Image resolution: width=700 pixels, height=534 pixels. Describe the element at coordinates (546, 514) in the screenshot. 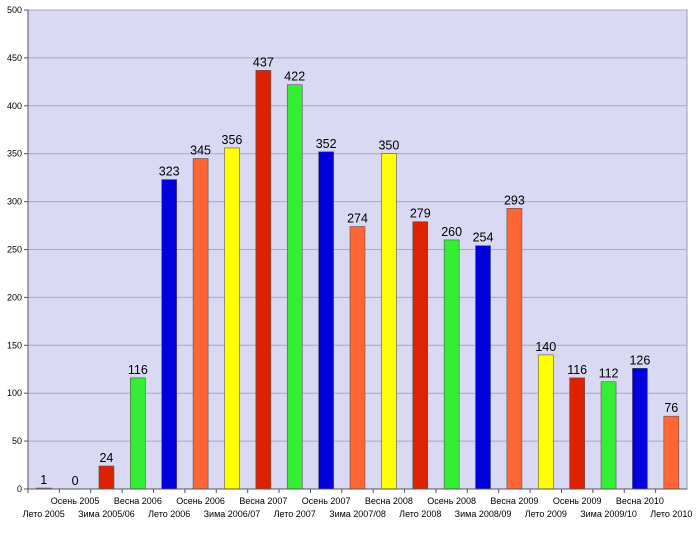

I see `x-category-label: Лето 2009` at that location.